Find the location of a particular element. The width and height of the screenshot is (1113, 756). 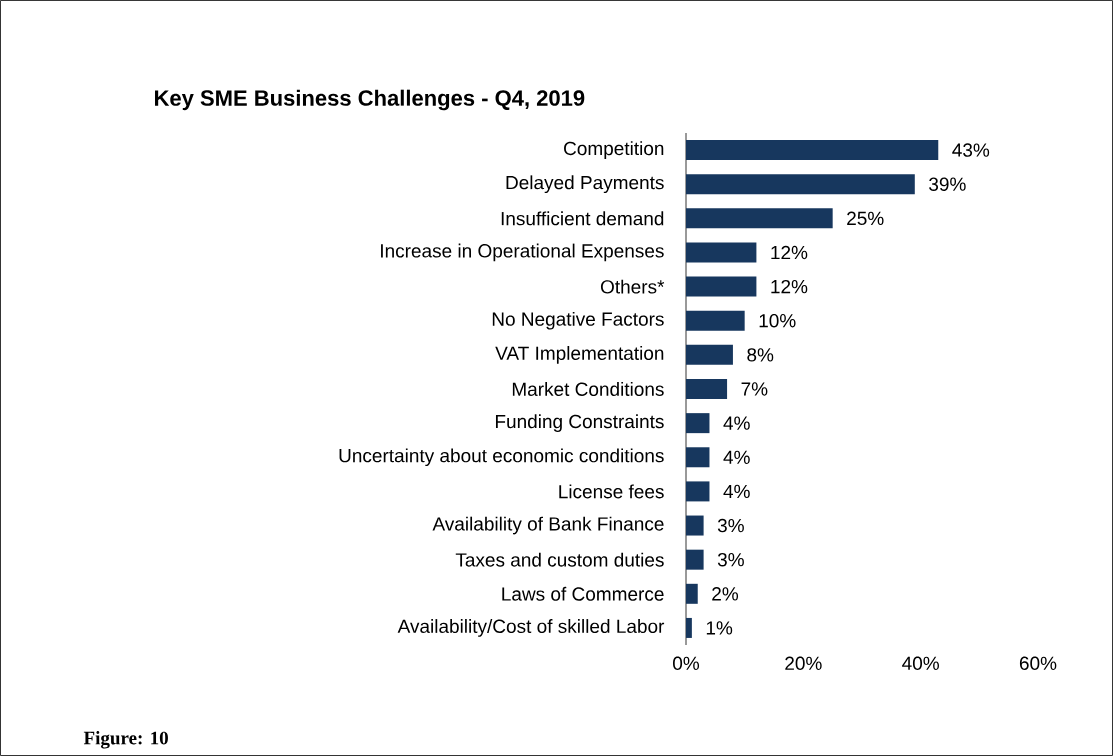

y-tick-label: Market Conditions is located at coordinates (588, 389).